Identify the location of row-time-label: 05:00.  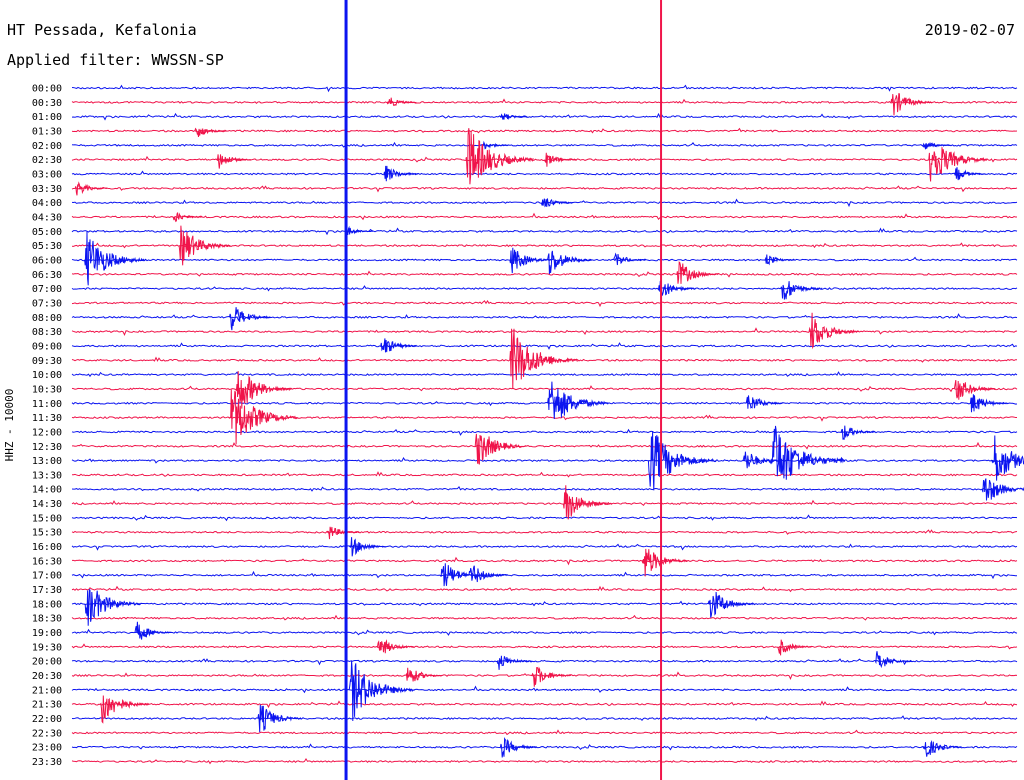
(47, 232).